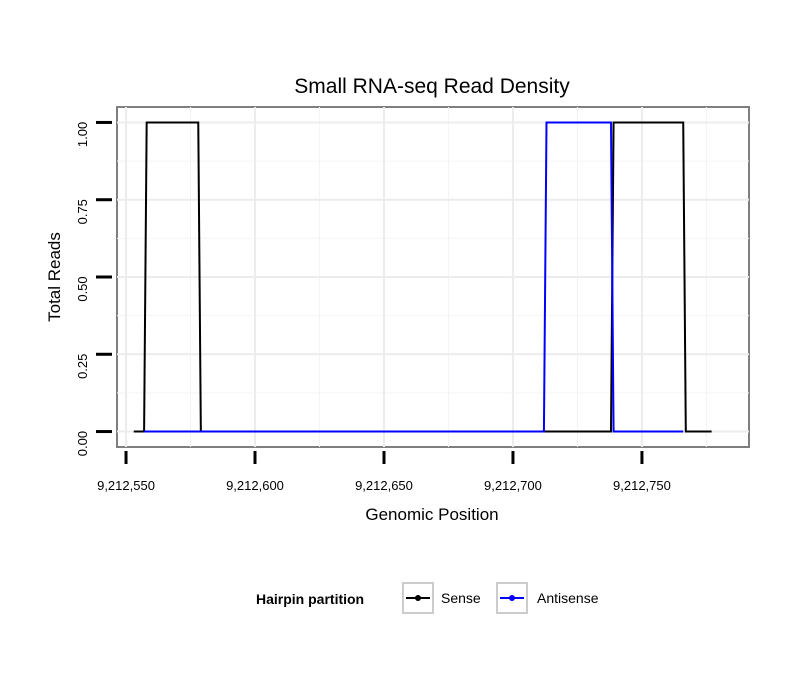  I want to click on legend-label-antisense: Antisense, so click(568, 598).